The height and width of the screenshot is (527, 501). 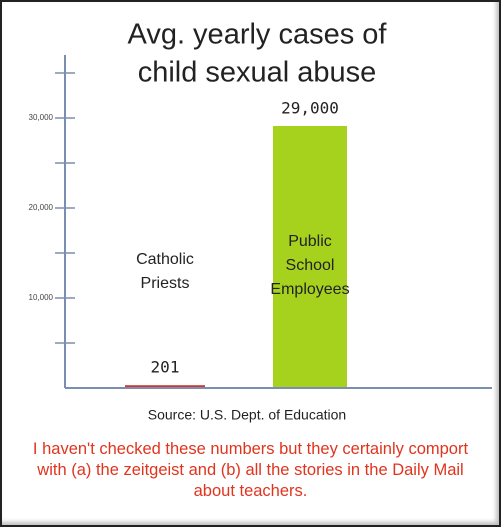 I want to click on source: Source: U.S. Dept. of Education, so click(x=247, y=415).